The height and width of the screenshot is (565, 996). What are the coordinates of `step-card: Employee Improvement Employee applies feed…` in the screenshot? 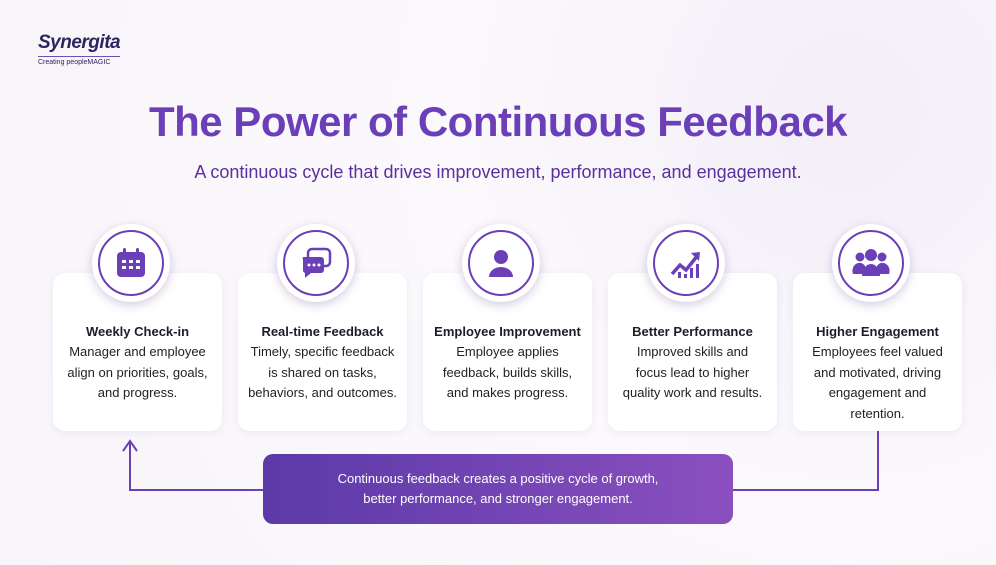 It's located at (507, 352).